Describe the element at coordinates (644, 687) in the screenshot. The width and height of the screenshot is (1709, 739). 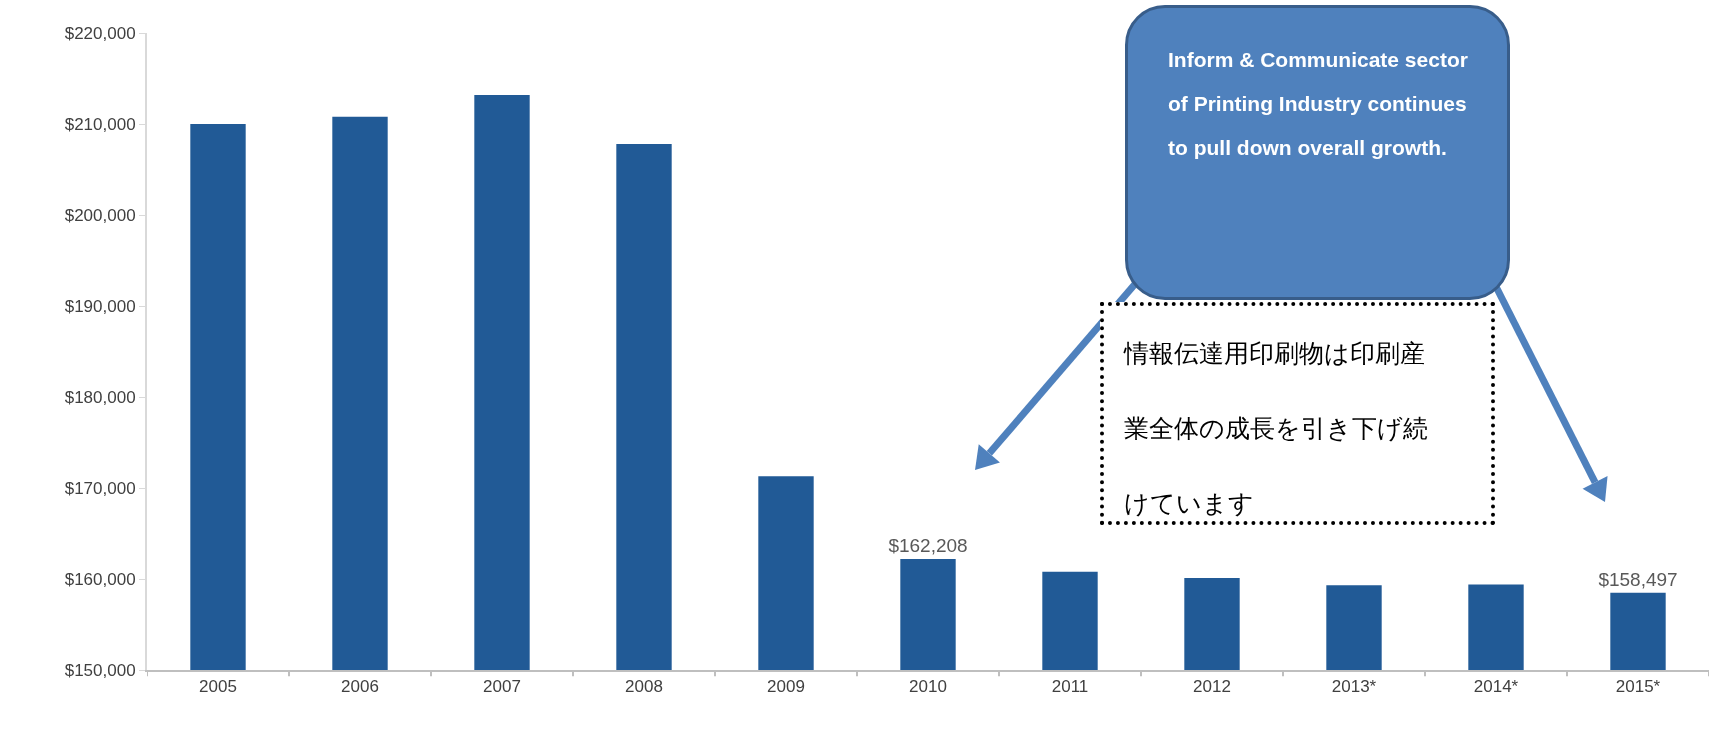
I see `x-tick-label: 2008` at that location.